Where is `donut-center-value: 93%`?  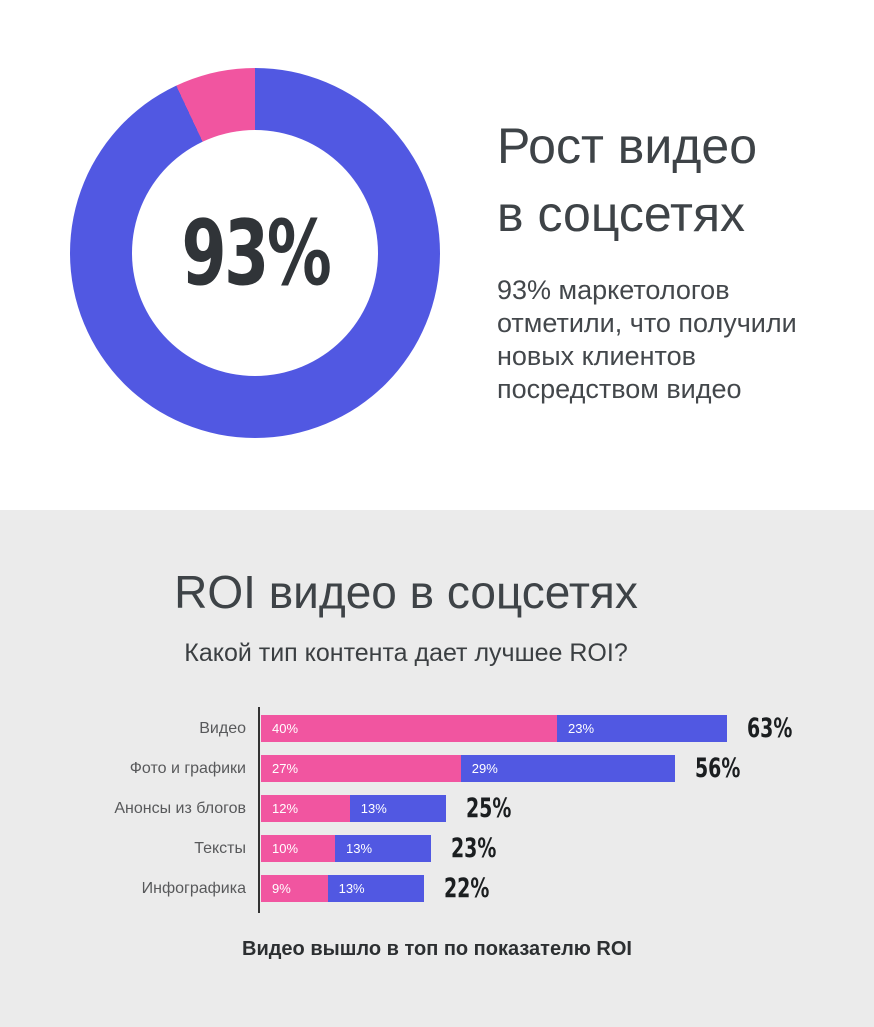 donut-center-value: 93% is located at coordinates (256, 253).